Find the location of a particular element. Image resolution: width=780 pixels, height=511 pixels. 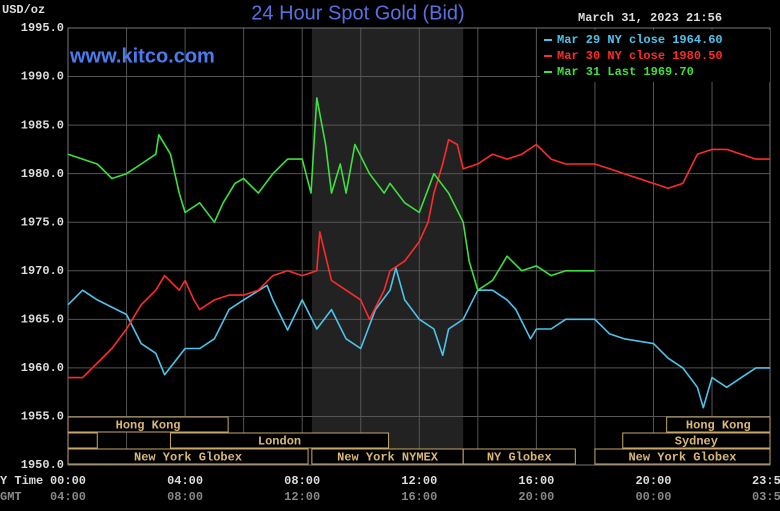

x-tick-label: 20:00 is located at coordinates (653, 481).